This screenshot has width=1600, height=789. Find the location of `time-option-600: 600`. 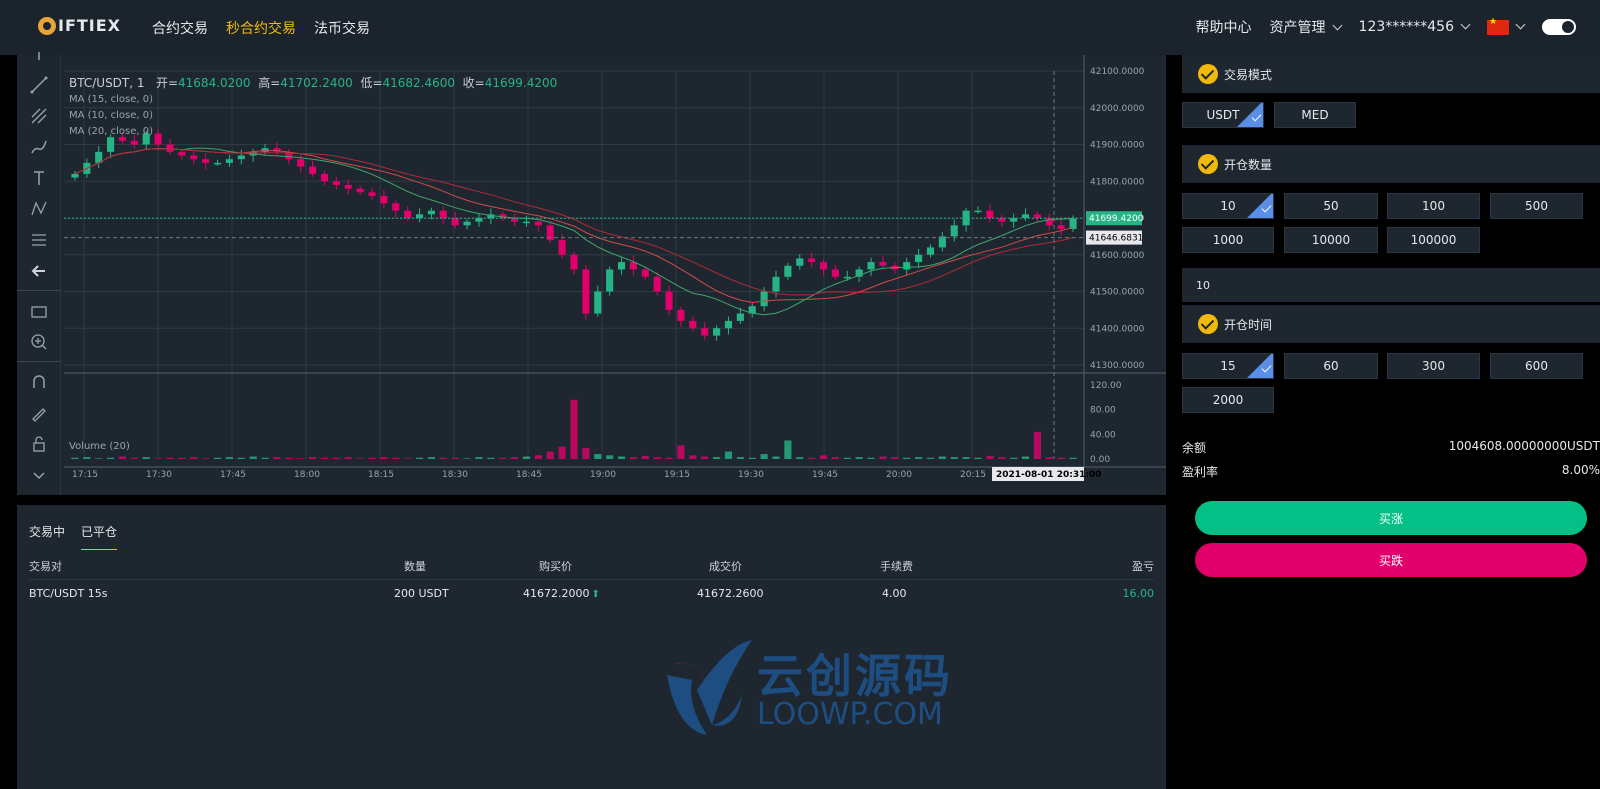

time-option-600: 600 is located at coordinates (1536, 366).